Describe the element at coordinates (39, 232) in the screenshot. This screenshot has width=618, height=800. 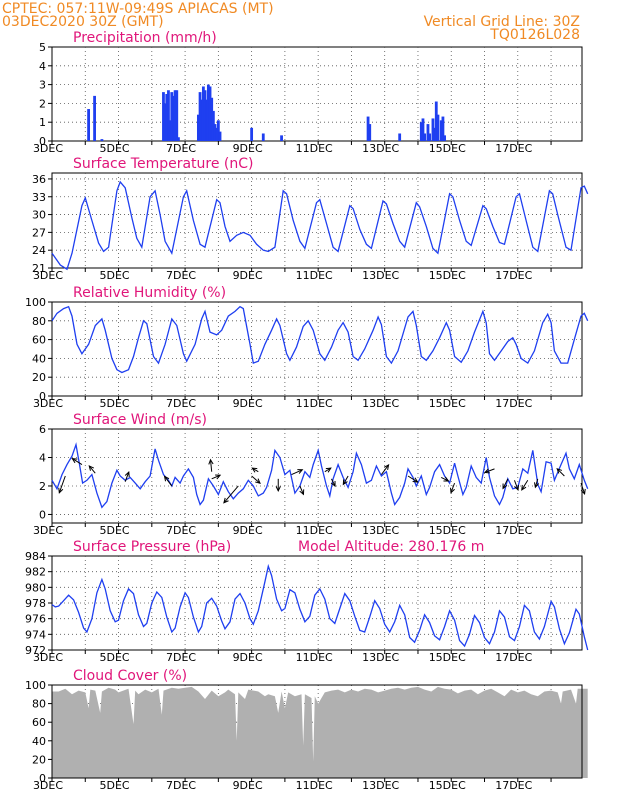
I see `y-tick-label: 27` at that location.